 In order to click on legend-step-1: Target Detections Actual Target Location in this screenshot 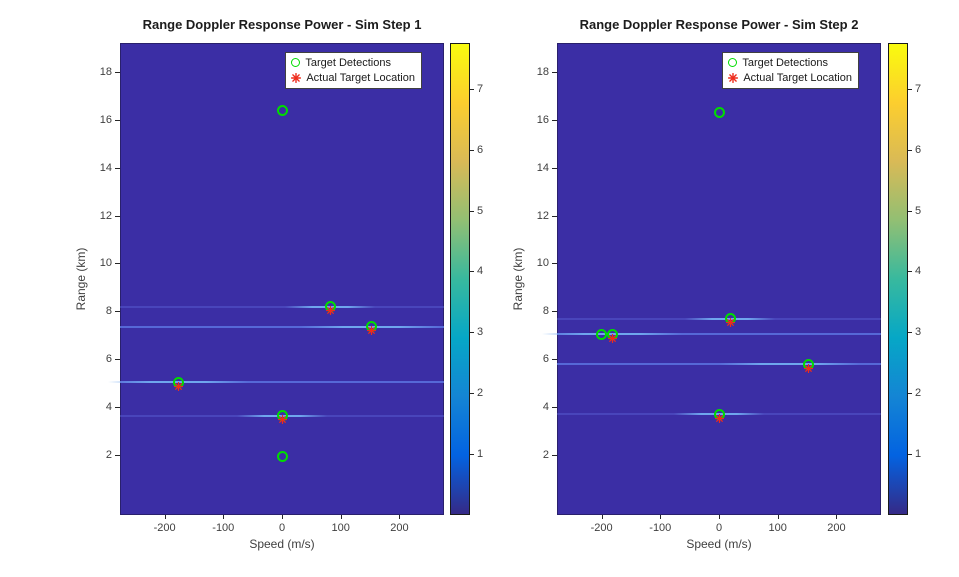, I will do `click(353, 70)`.